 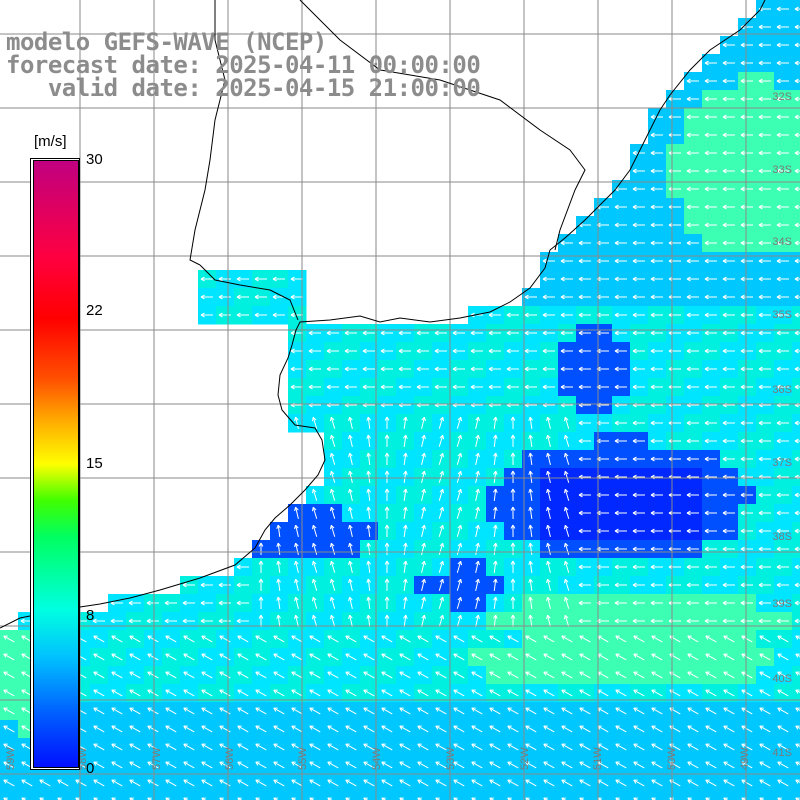 I want to click on latitude-label: 33S, so click(x=782, y=170).